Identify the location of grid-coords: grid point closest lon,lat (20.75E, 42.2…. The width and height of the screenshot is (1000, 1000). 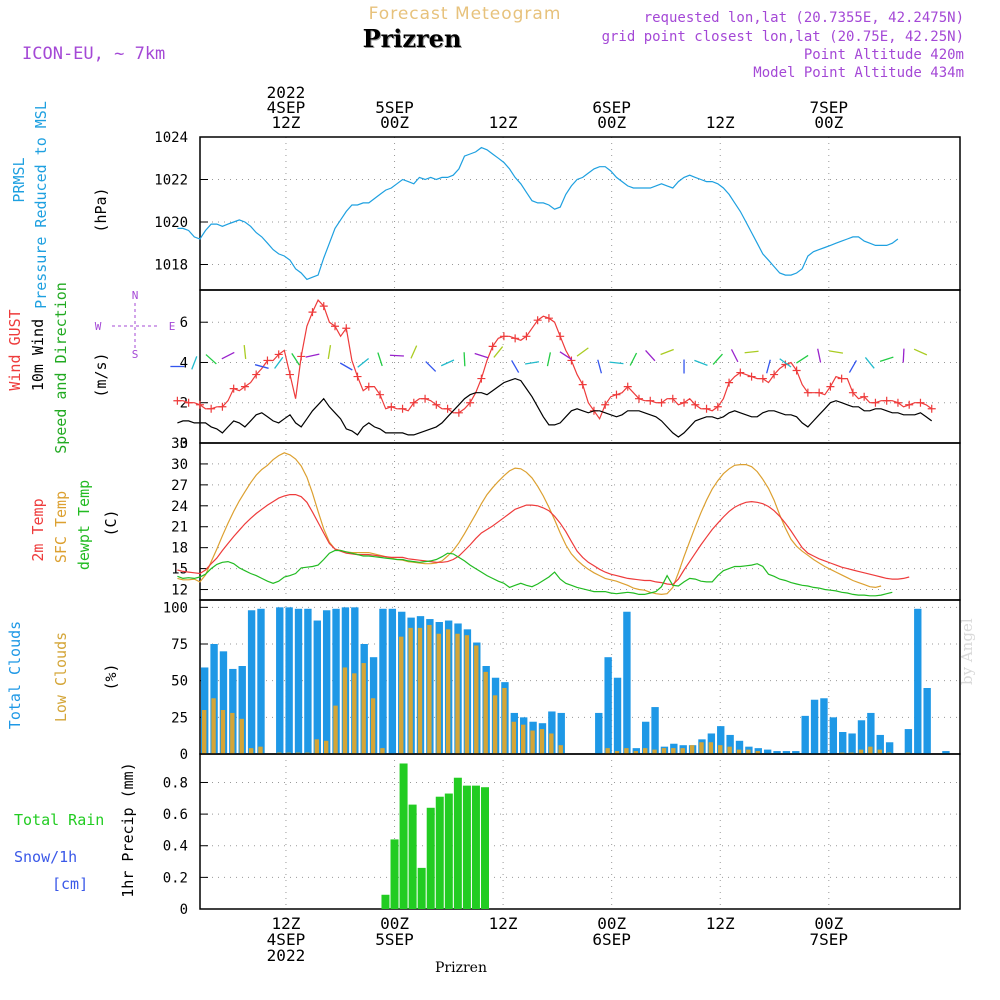
(782, 37).